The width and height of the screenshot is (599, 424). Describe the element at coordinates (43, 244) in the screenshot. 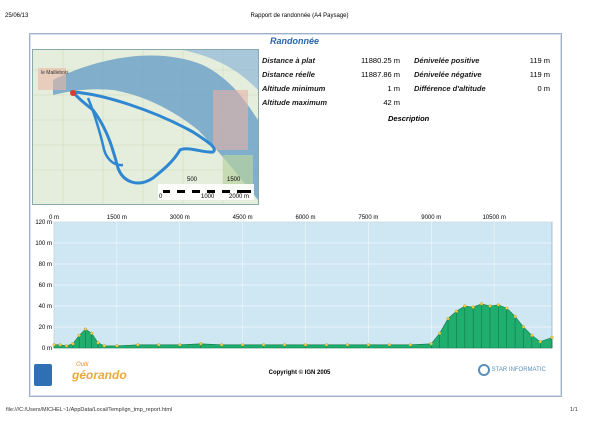

I see `y-tick-label: 100 m` at that location.